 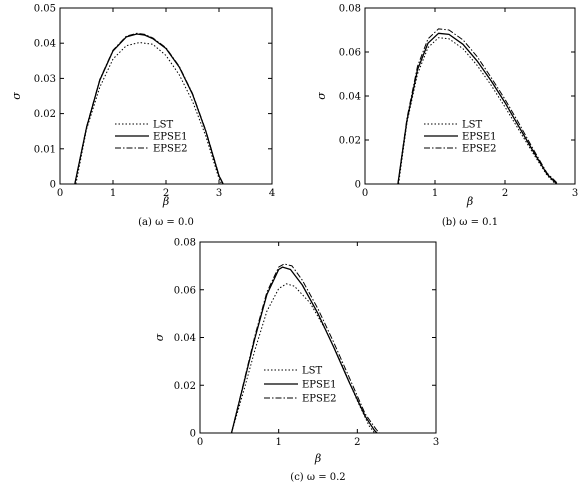 I want to click on x-tick-label: 4, so click(x=272, y=193).